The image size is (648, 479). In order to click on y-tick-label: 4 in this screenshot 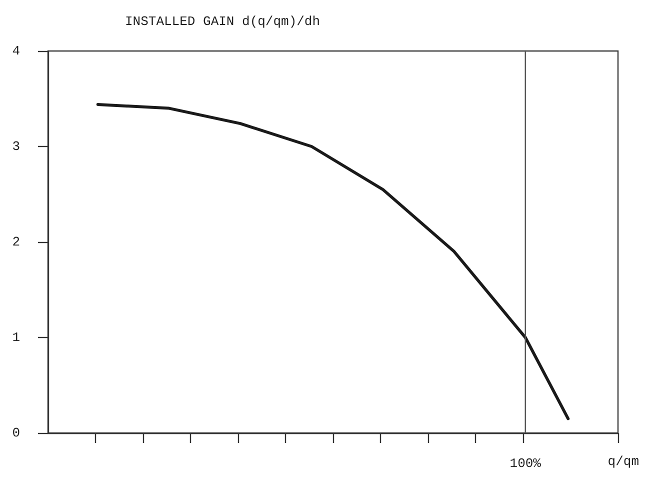, I will do `click(16, 51)`.